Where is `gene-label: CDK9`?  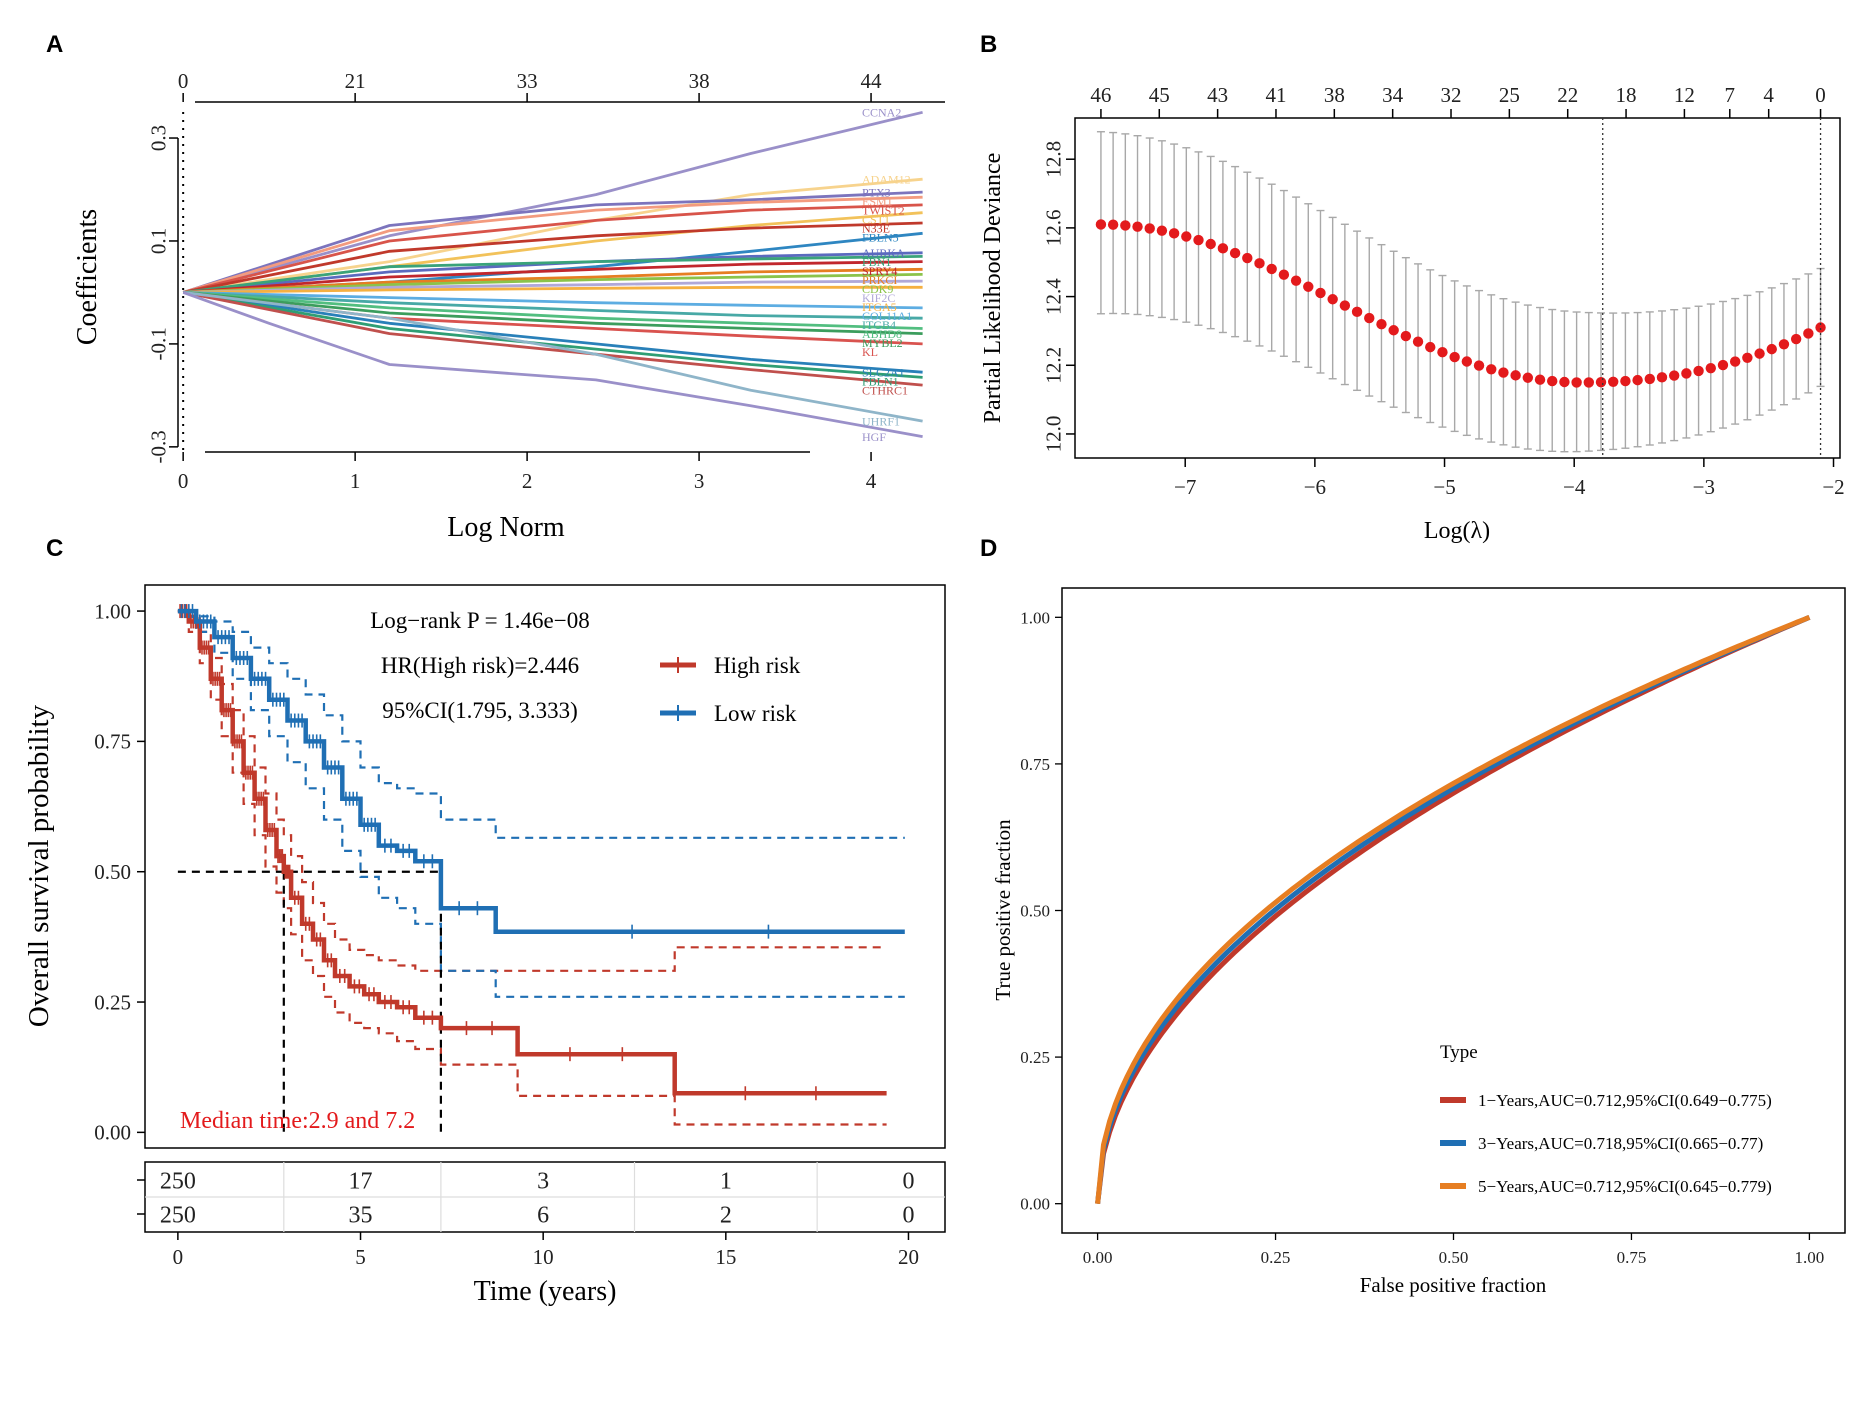 gene-label: CDK9 is located at coordinates (877, 289).